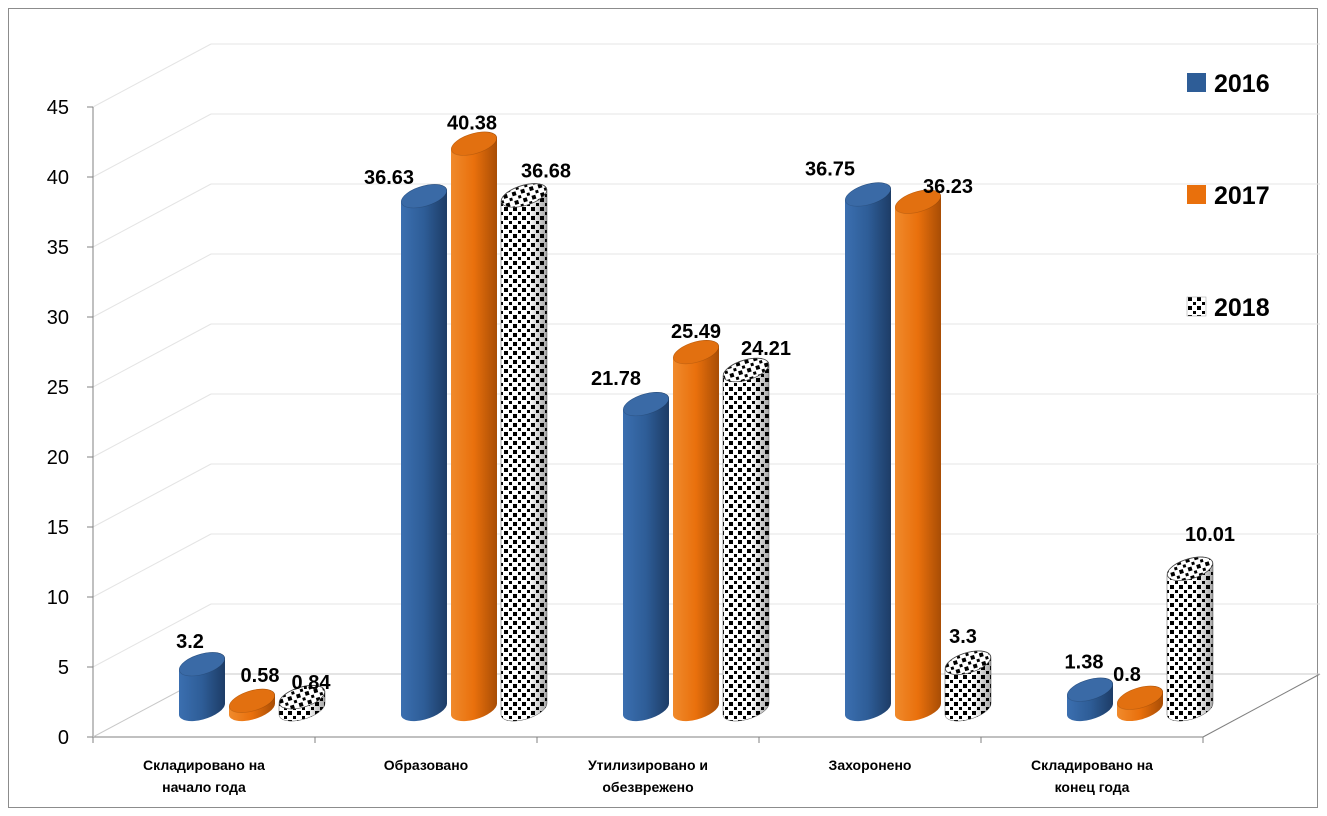  What do you see at coordinates (1127, 675) in the screenshot?
I see `data-label: 0.8` at bounding box center [1127, 675].